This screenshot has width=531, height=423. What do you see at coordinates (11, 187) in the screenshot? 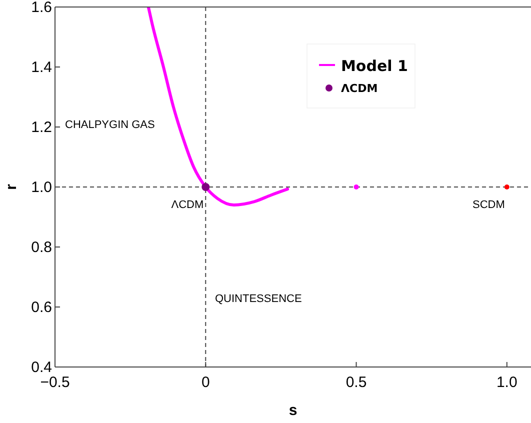
I see `y-axis-title: r` at bounding box center [11, 187].